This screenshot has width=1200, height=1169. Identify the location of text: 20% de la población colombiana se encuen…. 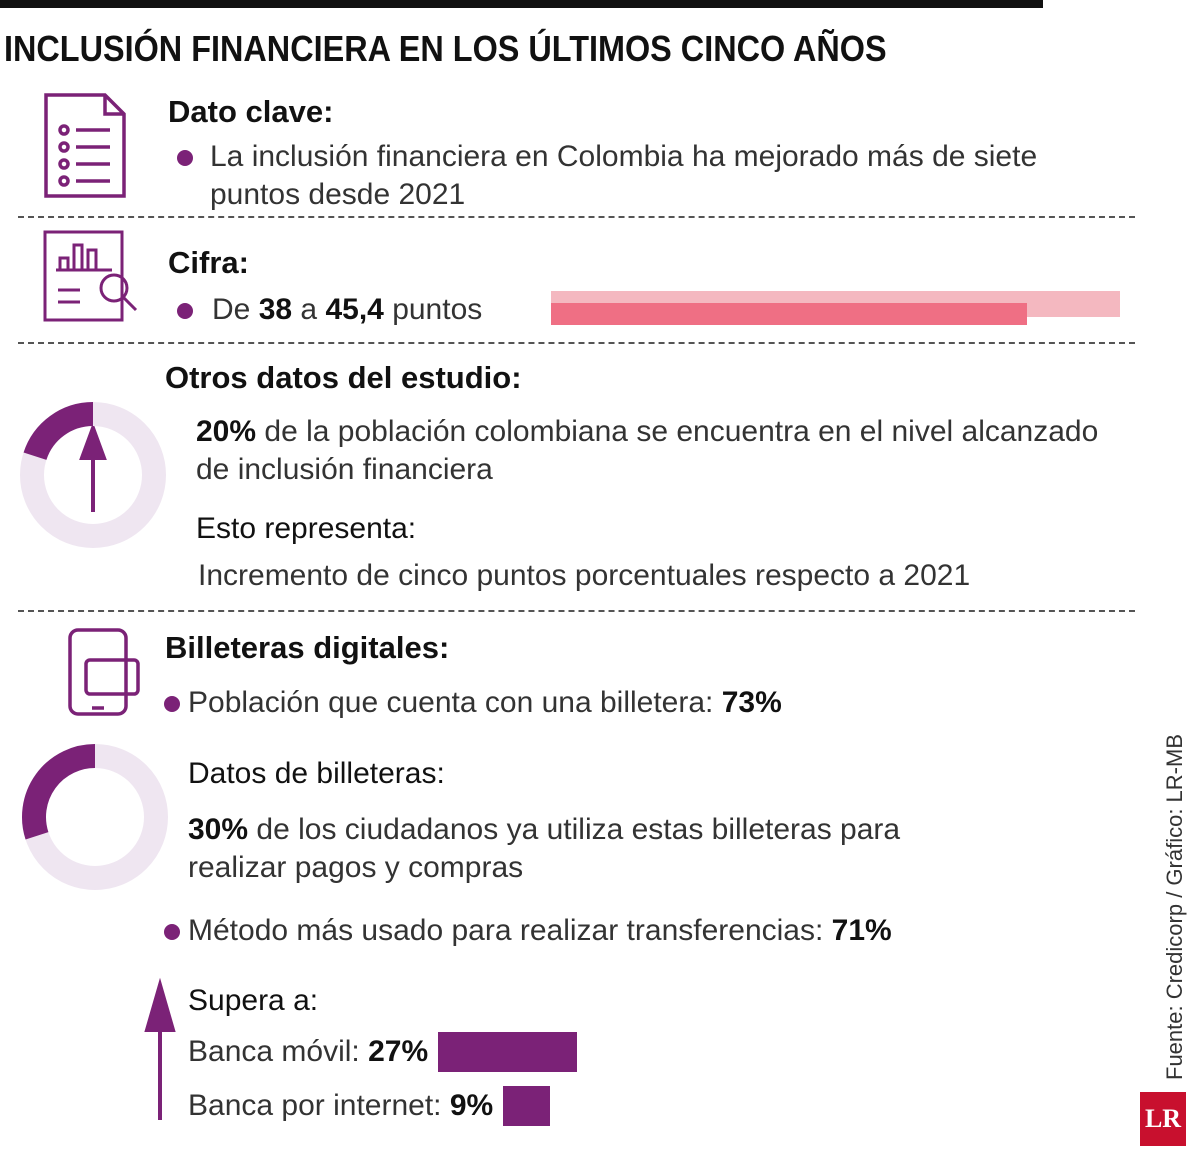
(661, 451).